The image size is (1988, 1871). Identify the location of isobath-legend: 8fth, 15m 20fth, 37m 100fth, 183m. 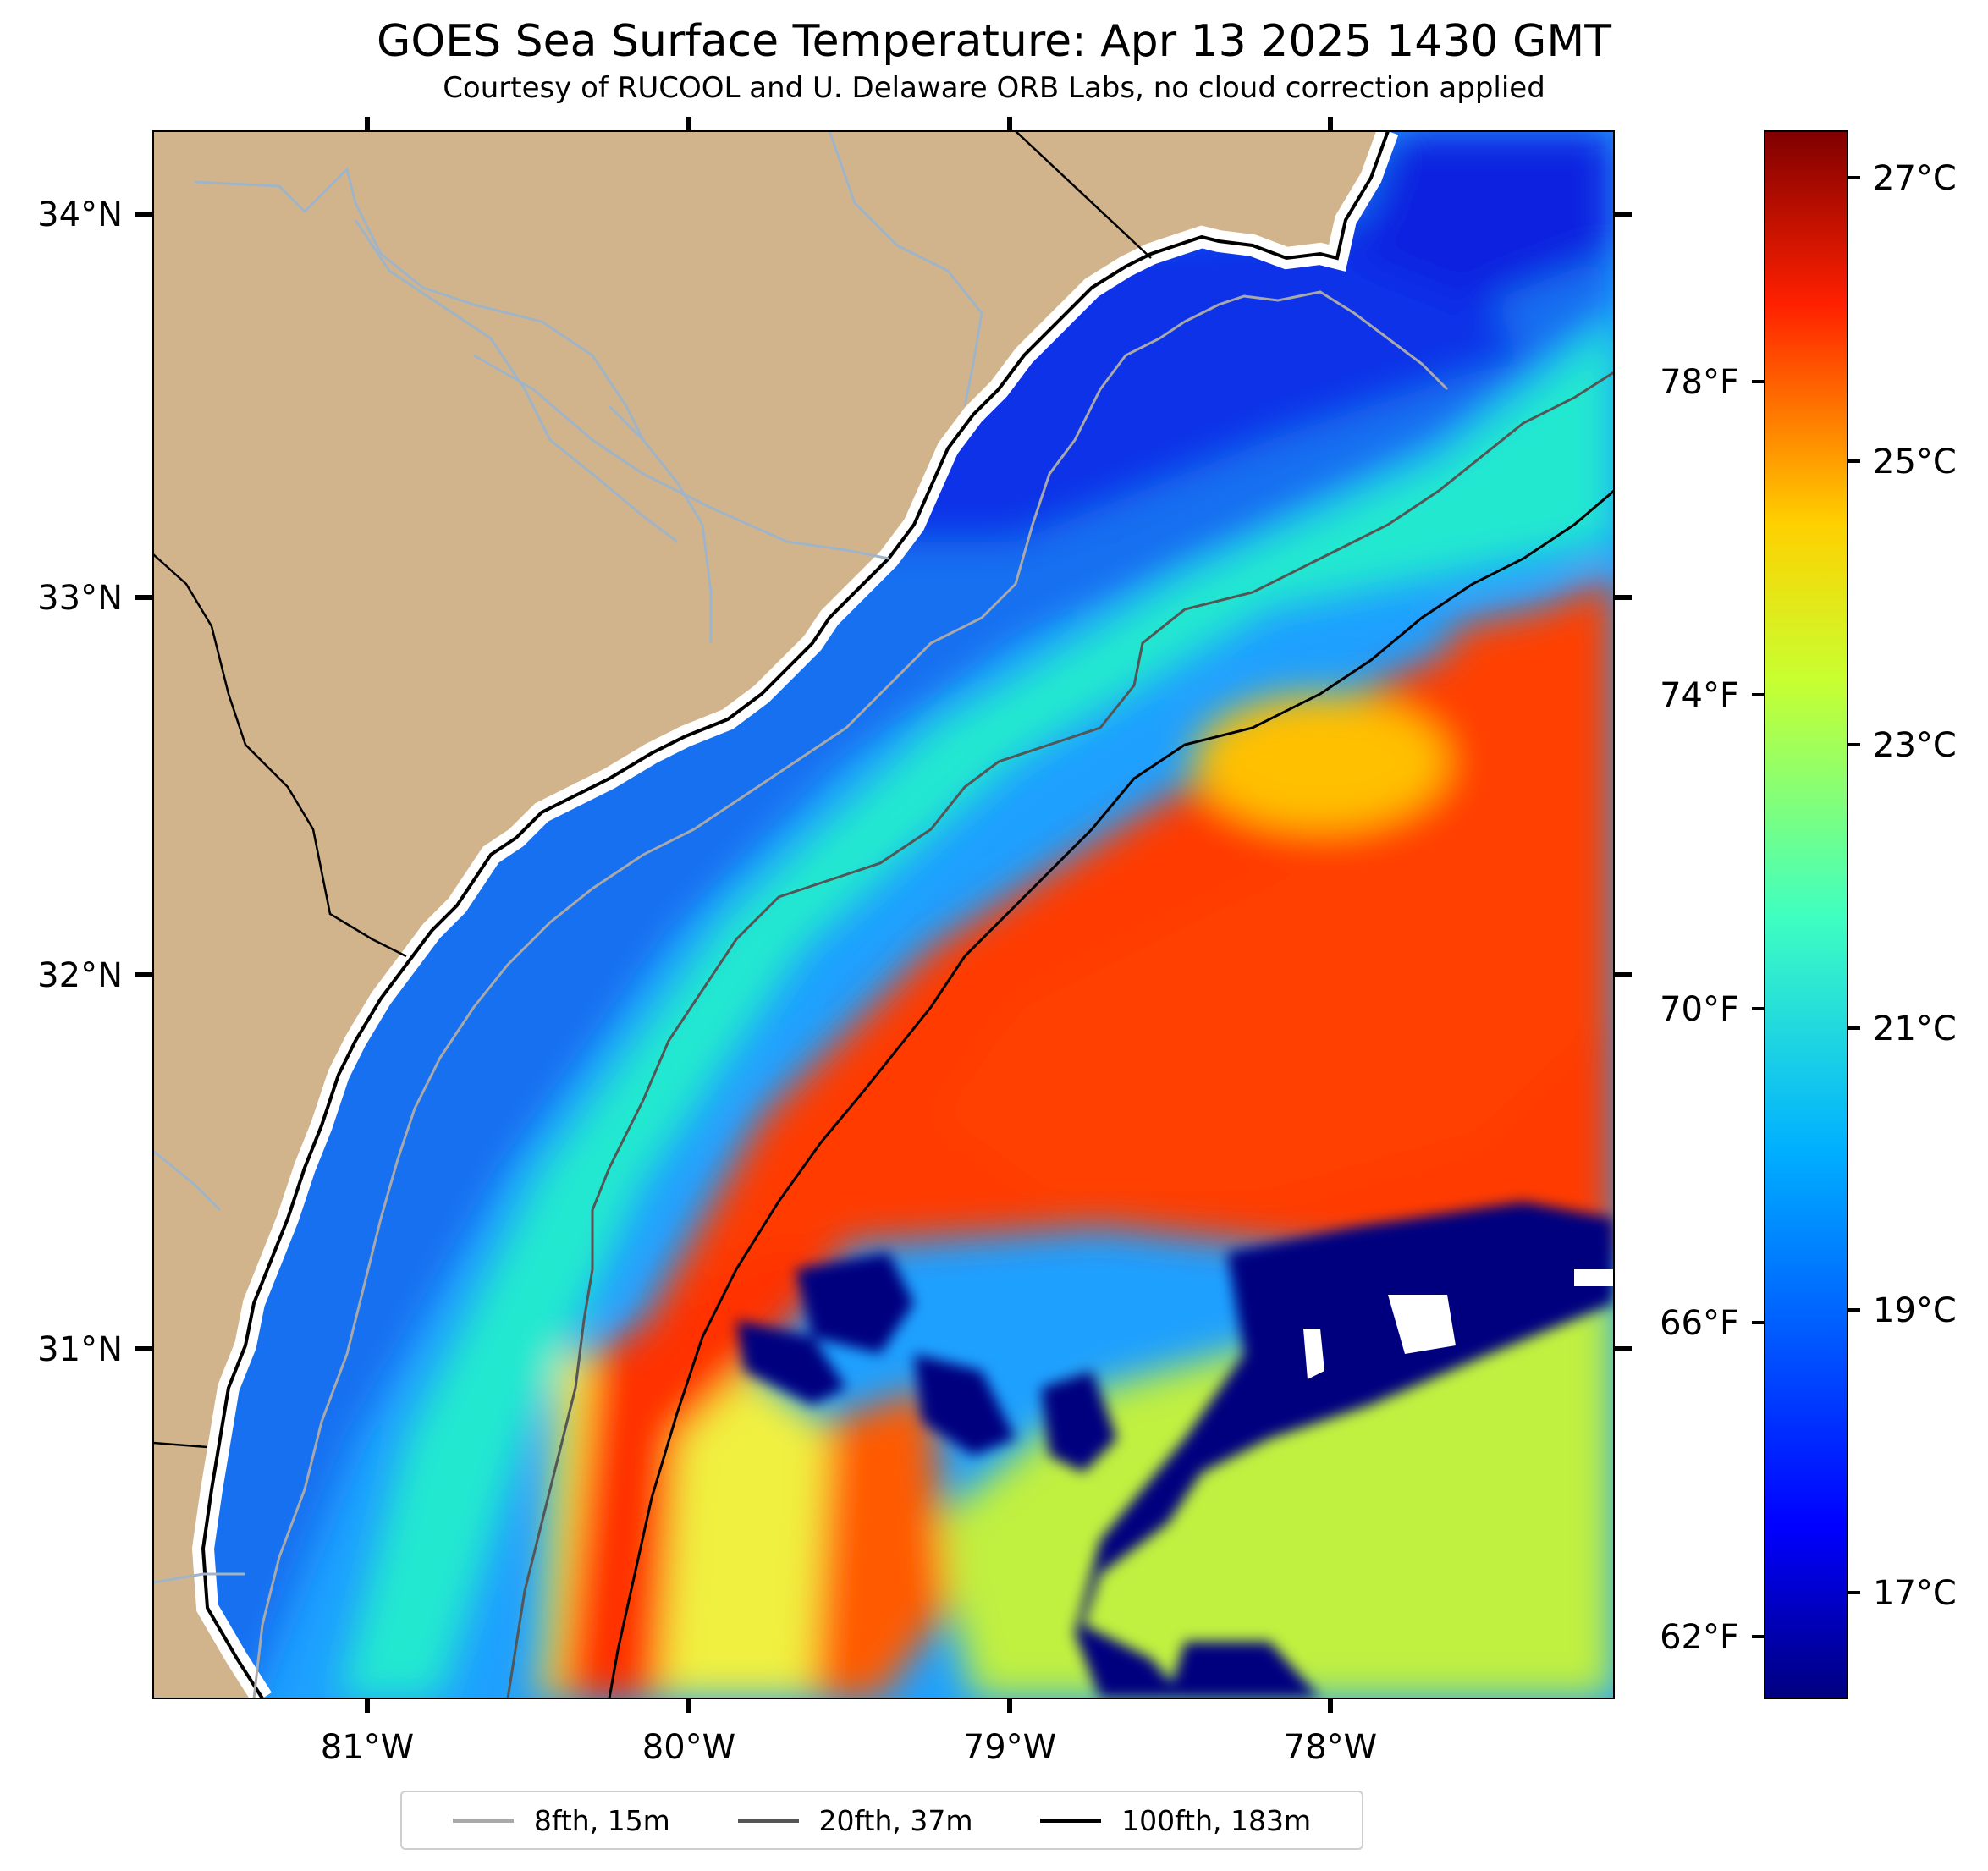
(881, 1821).